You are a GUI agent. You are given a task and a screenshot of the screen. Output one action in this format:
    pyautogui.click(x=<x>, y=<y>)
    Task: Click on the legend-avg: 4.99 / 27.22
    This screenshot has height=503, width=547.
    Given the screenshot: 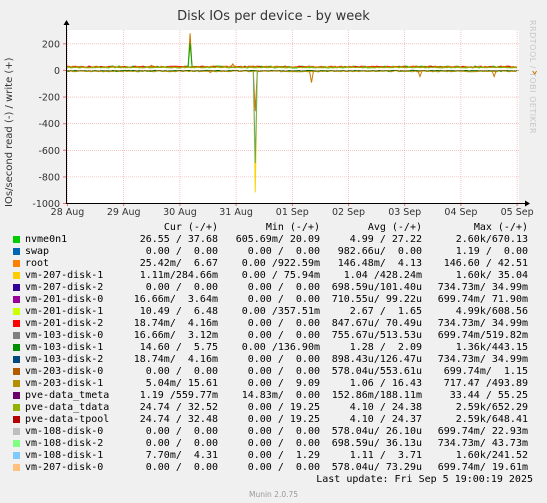 What is the action you would take?
    pyautogui.click(x=385, y=239)
    